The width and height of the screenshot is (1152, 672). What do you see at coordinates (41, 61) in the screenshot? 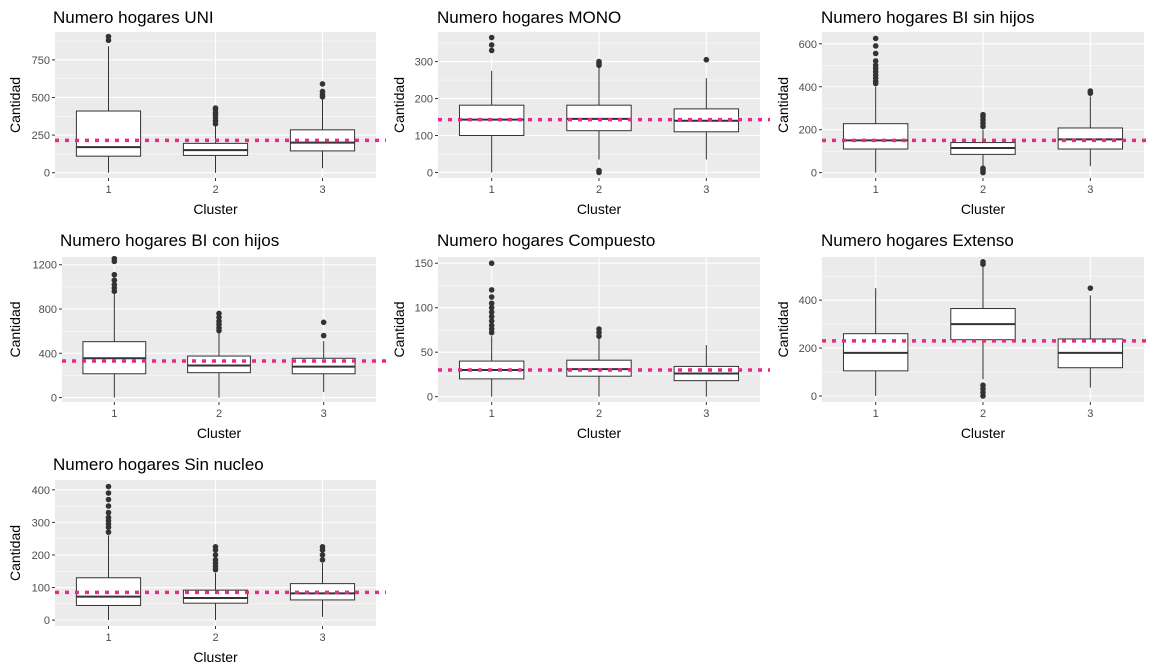
I see `y-tick-label: 750` at bounding box center [41, 61].